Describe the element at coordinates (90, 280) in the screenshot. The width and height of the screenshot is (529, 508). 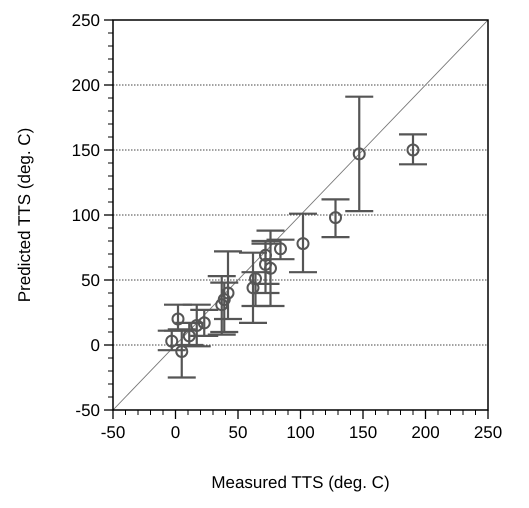
I see `y-tick-label: 50` at that location.